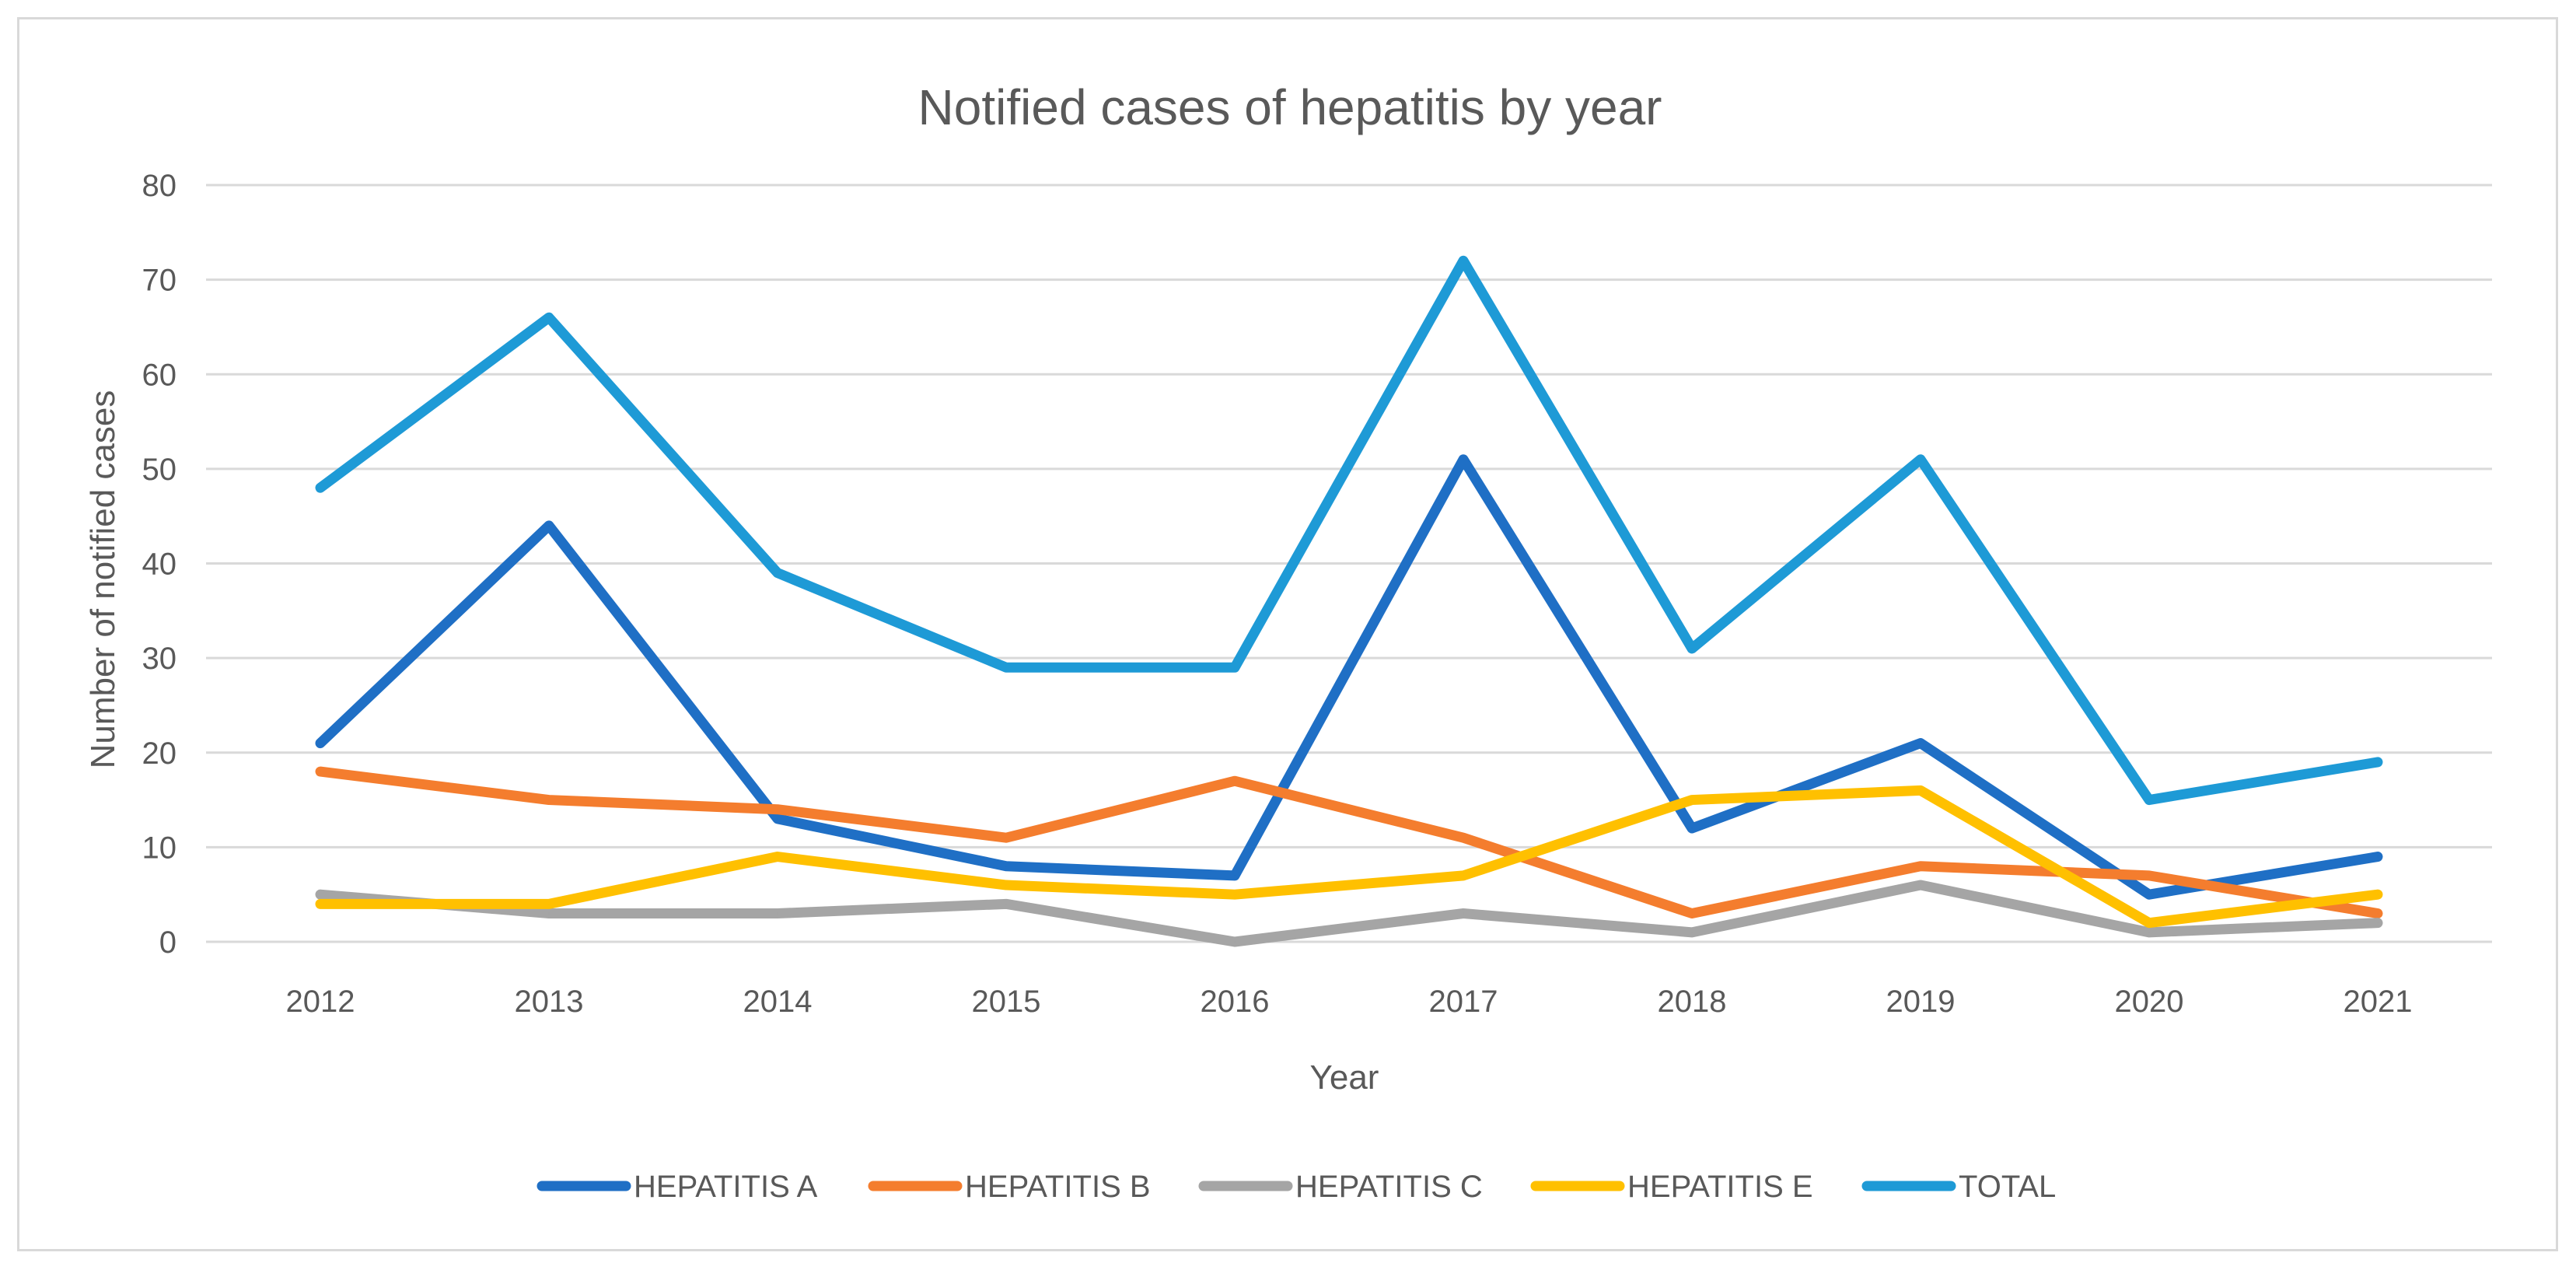 The width and height of the screenshot is (2576, 1270). I want to click on y-tick-label: 40, so click(159, 565).